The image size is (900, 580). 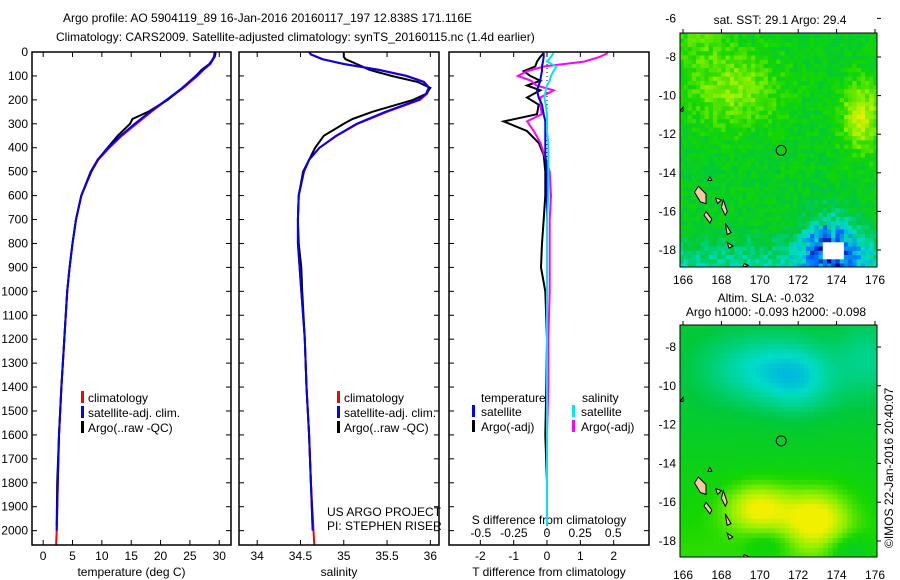 What do you see at coordinates (131, 572) in the screenshot?
I see `x-axis-label: temperature (deg C)` at bounding box center [131, 572].